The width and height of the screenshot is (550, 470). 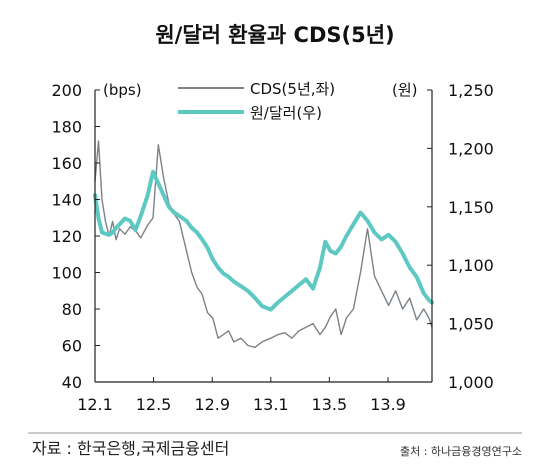 What do you see at coordinates (471, 207) in the screenshot?
I see `right-tick-label: 1,150` at bounding box center [471, 207].